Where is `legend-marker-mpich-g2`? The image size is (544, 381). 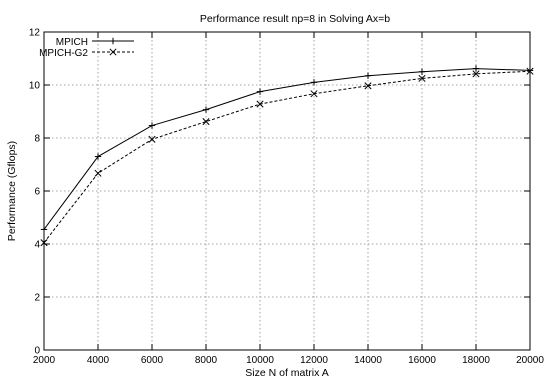
legend-marker-mpich-g2 is located at coordinates (113, 52).